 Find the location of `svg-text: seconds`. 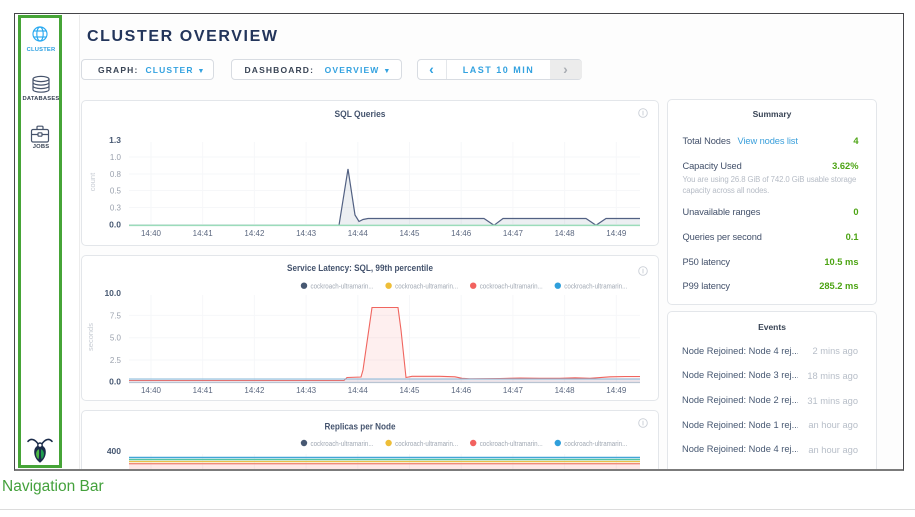

svg-text: seconds is located at coordinates (90, 337).